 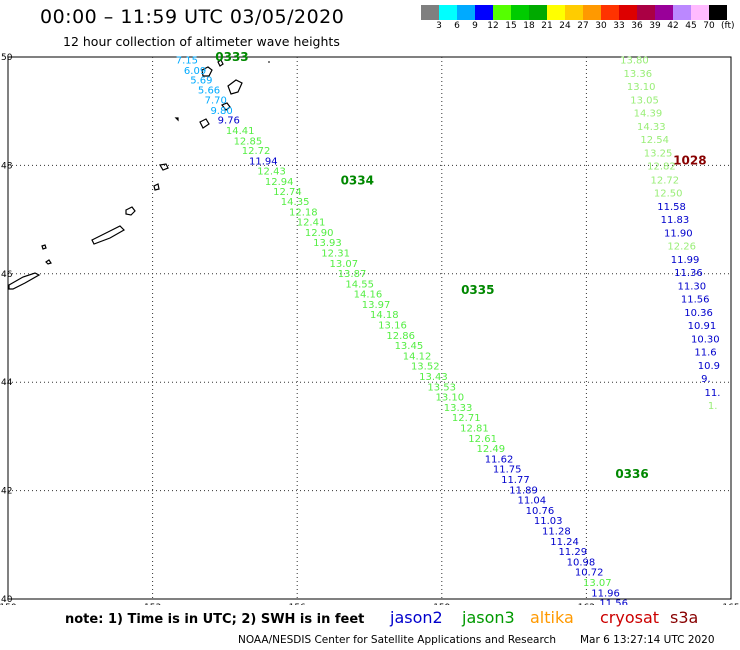 I want to click on wave-height-value: 13.36, so click(x=638, y=74).